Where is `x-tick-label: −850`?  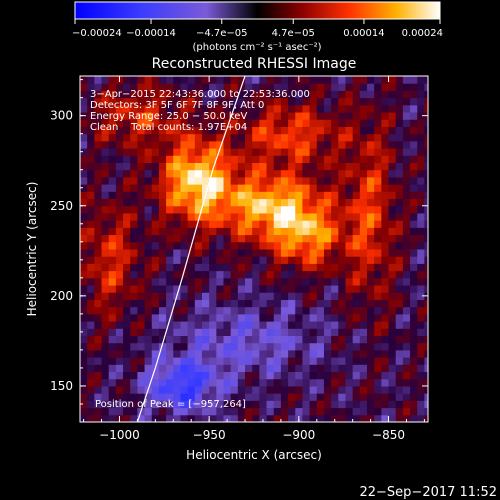
x-tick-label: −850 is located at coordinates (388, 435).